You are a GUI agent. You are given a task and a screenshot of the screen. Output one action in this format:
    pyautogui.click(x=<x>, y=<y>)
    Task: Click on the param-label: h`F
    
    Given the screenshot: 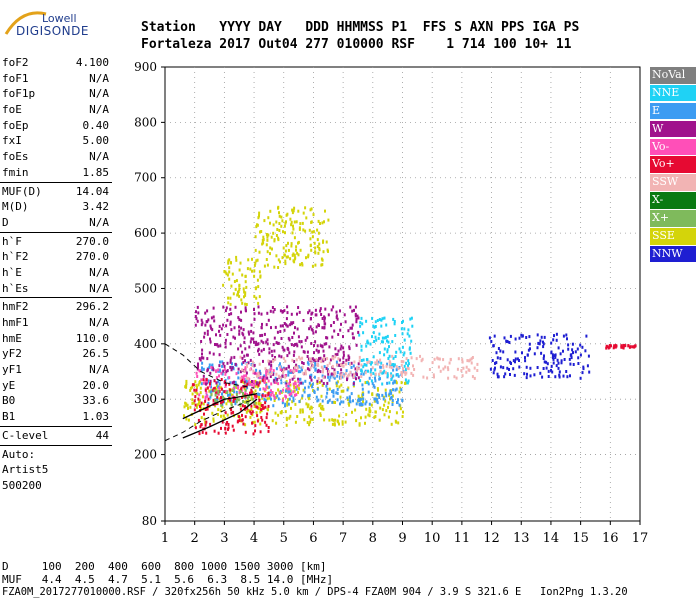 What is the action you would take?
    pyautogui.click(x=12, y=241)
    